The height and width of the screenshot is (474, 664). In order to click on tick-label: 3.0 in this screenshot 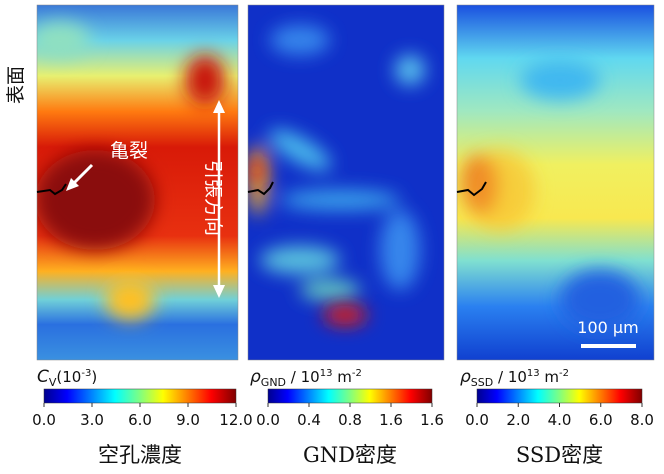, I will do `click(92, 420)`.